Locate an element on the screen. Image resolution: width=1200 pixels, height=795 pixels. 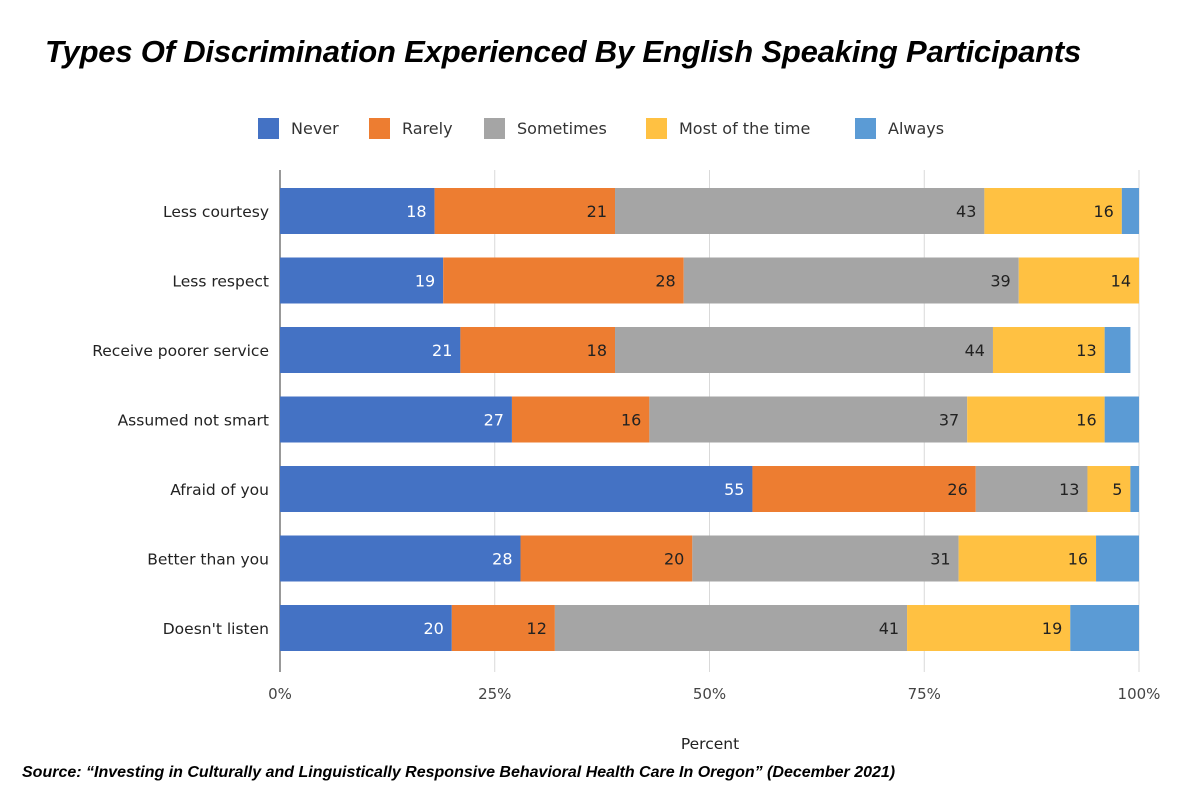
category-label: Assumed not smart is located at coordinates (193, 421).